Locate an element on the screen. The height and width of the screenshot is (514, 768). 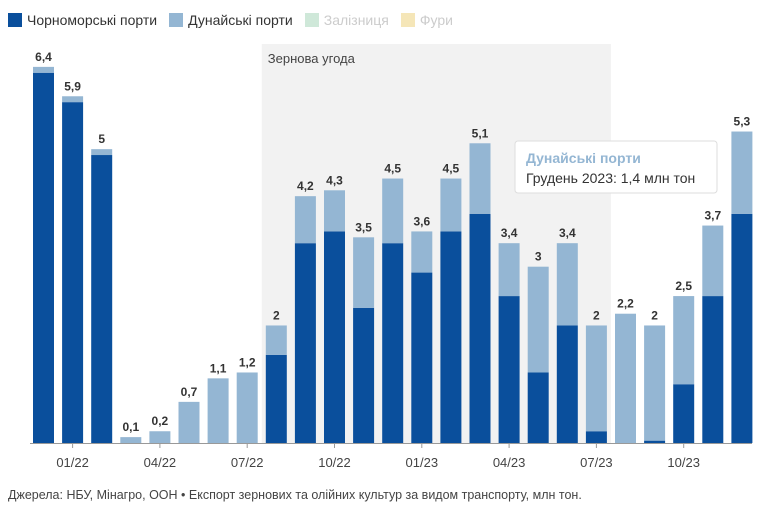
data-label: 5,9 is located at coordinates (72, 86).